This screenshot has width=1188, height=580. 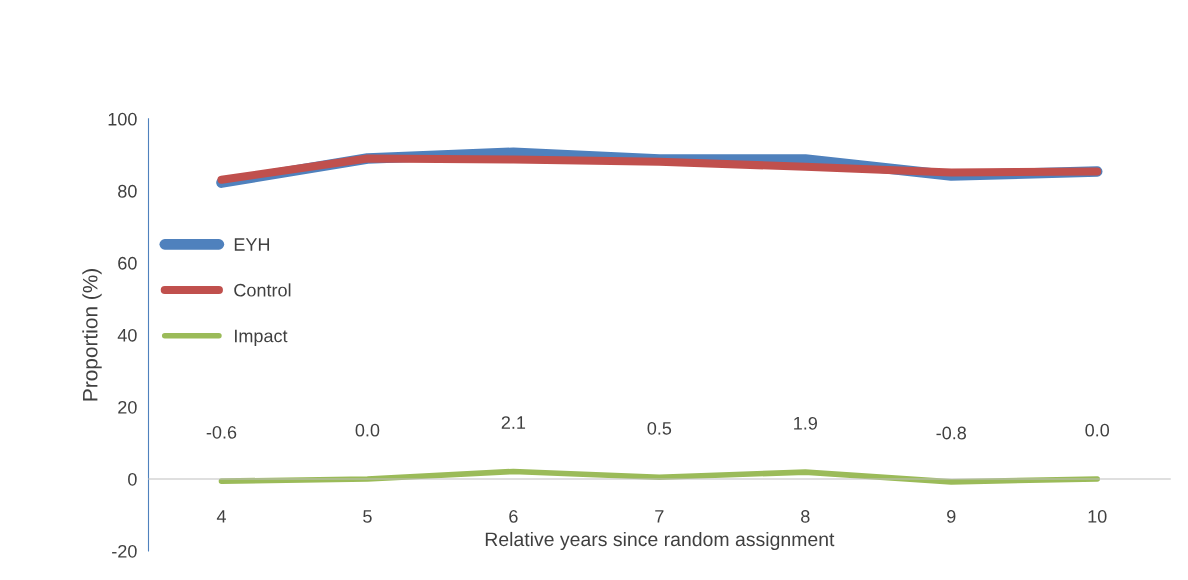 What do you see at coordinates (124, 551) in the screenshot?
I see `y-tick-label: -20` at bounding box center [124, 551].